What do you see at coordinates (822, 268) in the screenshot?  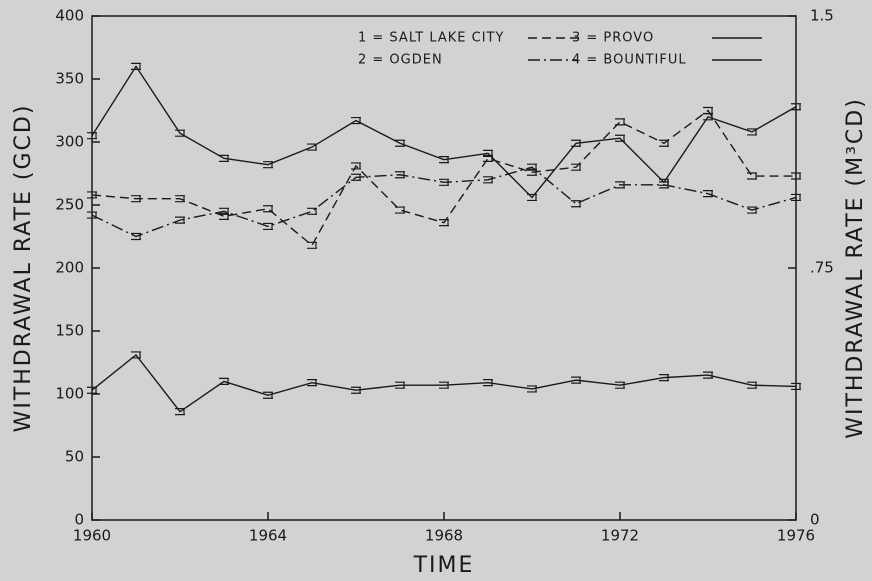 I see `y2-tick-label: .75` at bounding box center [822, 268].